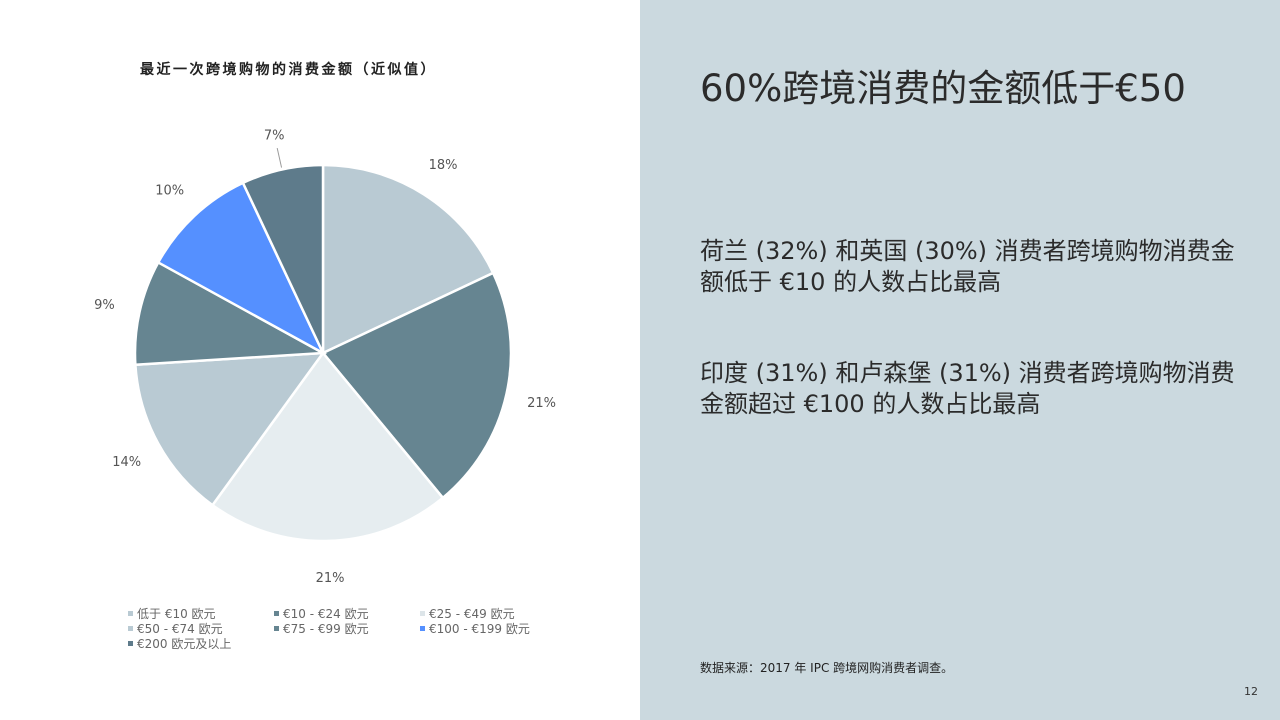 Image resolution: width=1280 pixels, height=720 pixels. I want to click on legend-item: €200 欧元及以上, so click(179, 644).